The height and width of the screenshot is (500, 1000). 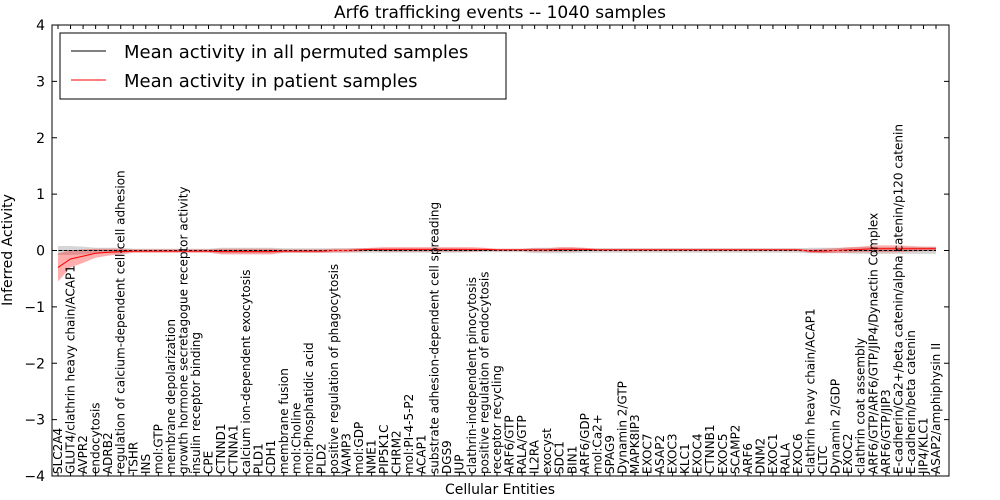 I want to click on x-tick-label: mol:Phosphatidic acid, so click(x=309, y=408).